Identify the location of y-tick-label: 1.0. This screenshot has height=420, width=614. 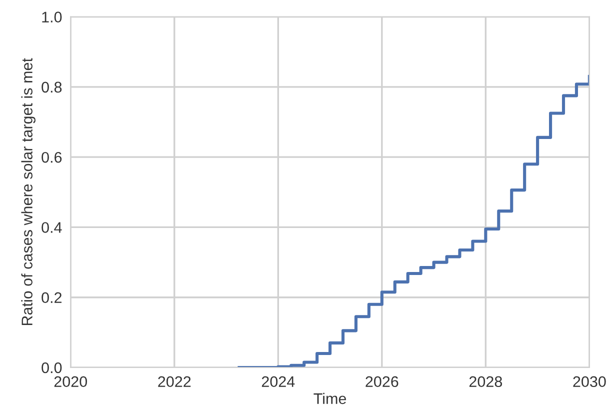
(52, 17).